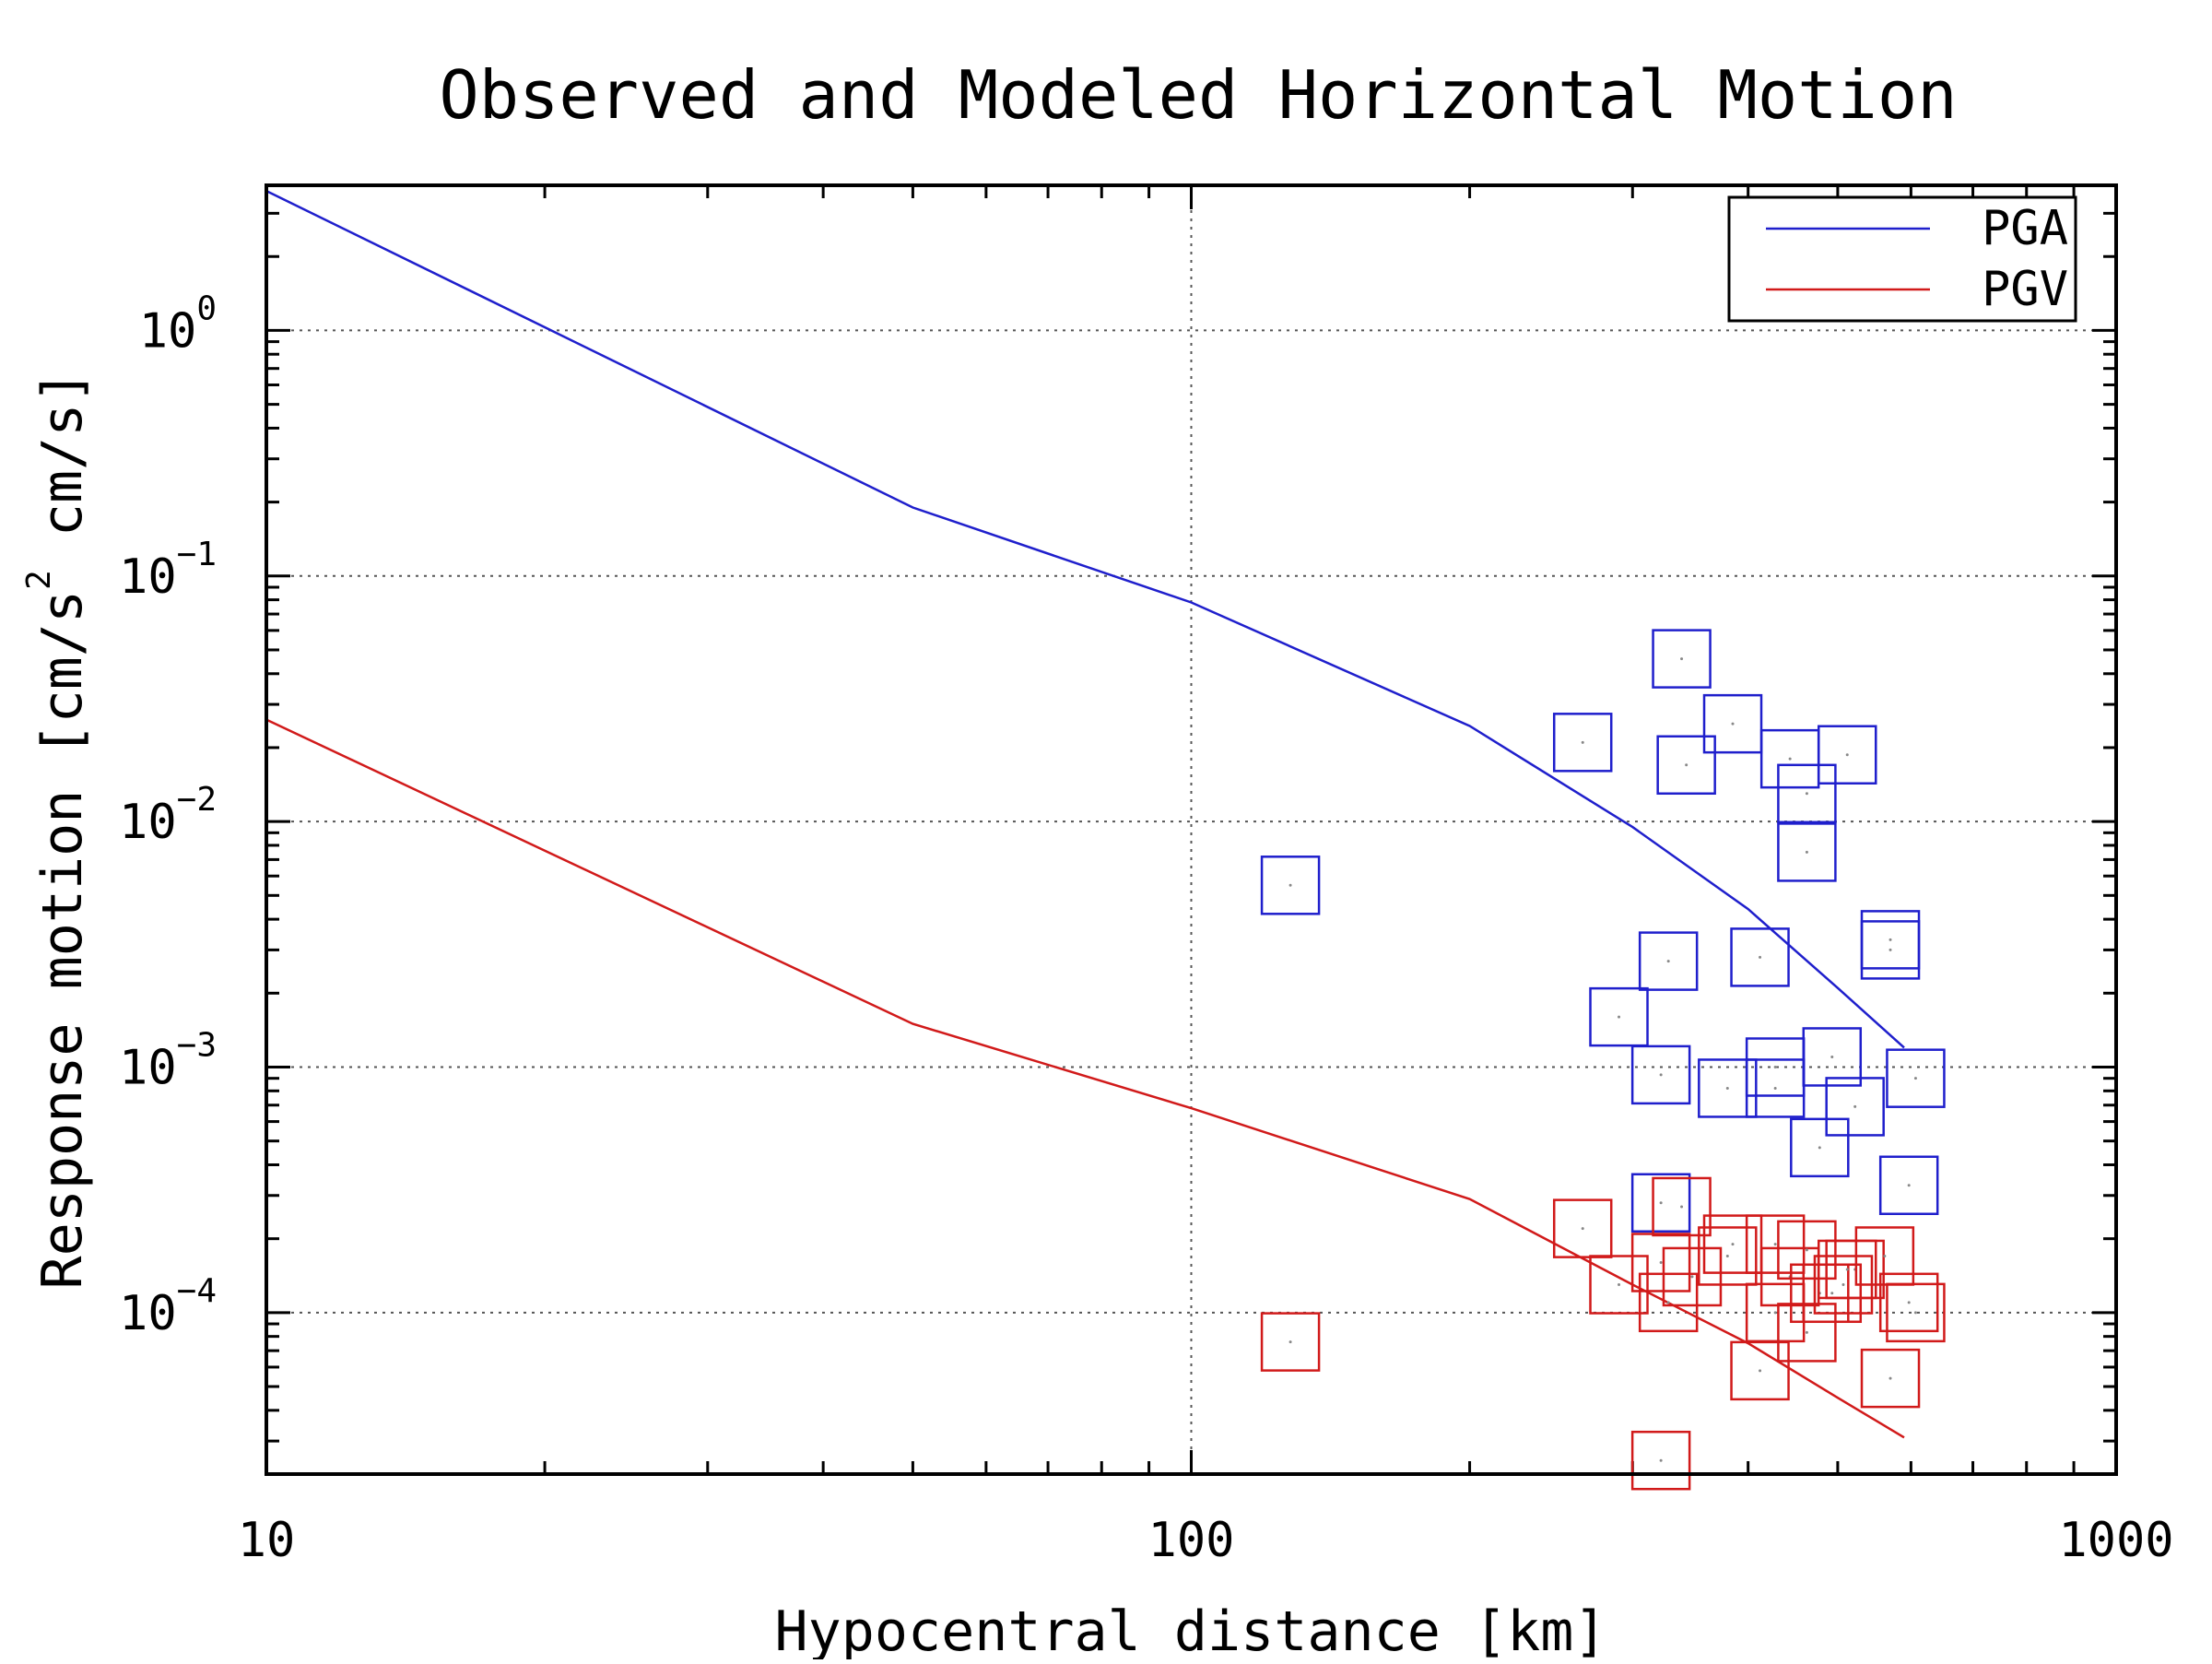  What do you see at coordinates (197, 1291) in the screenshot?
I see `y-tick-exponent: −4` at bounding box center [197, 1291].